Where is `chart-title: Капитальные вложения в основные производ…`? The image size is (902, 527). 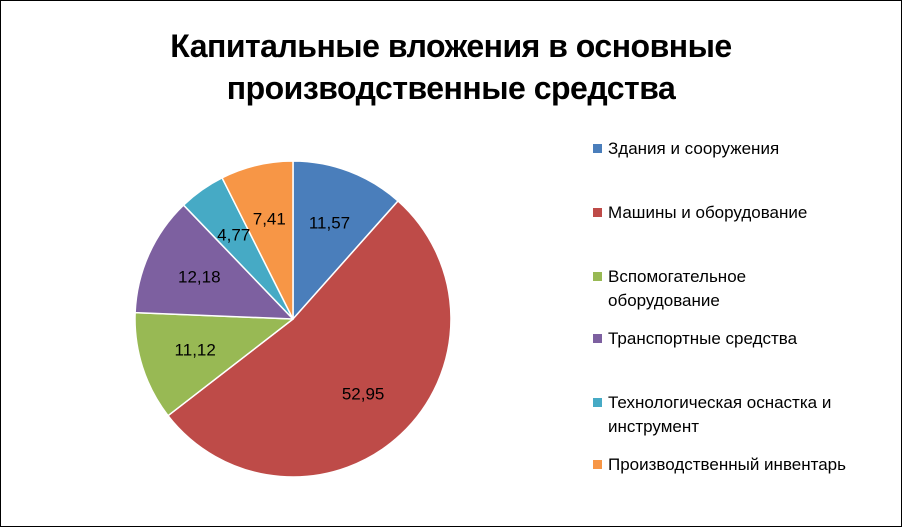 chart-title: Капитальные вложения в основные производ… is located at coordinates (451, 67).